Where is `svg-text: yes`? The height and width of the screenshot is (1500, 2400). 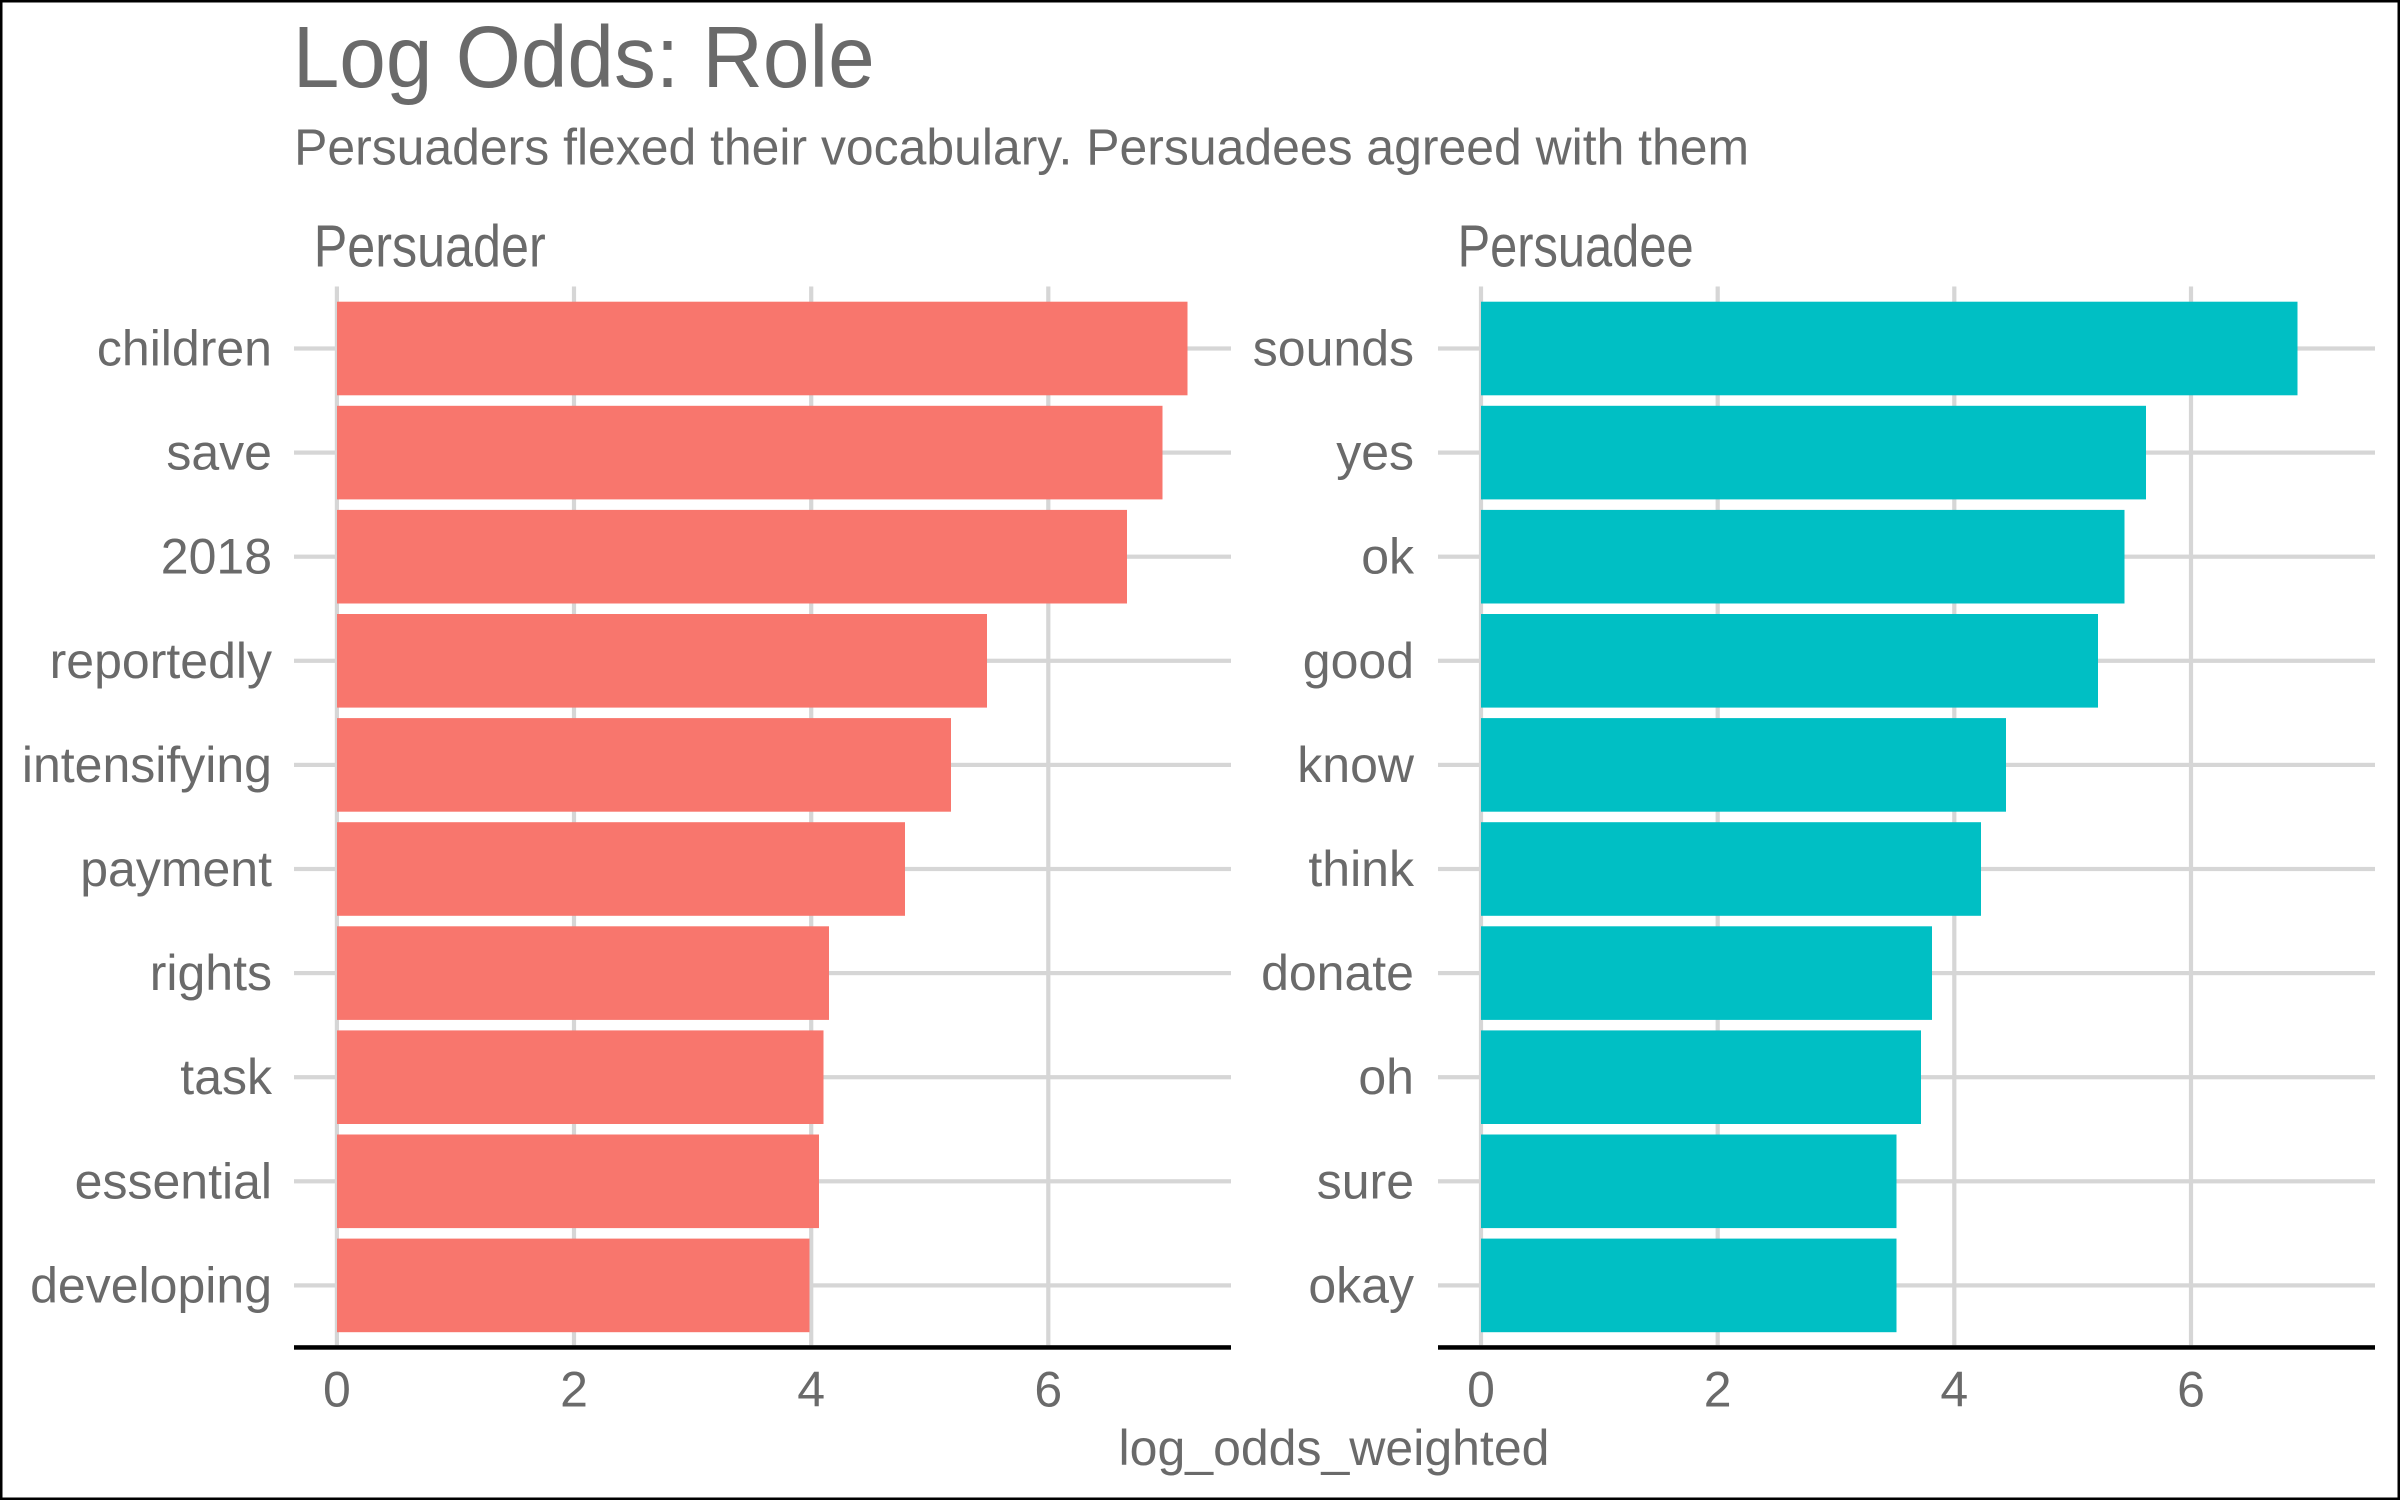 svg-text: yes is located at coordinates (1375, 453).